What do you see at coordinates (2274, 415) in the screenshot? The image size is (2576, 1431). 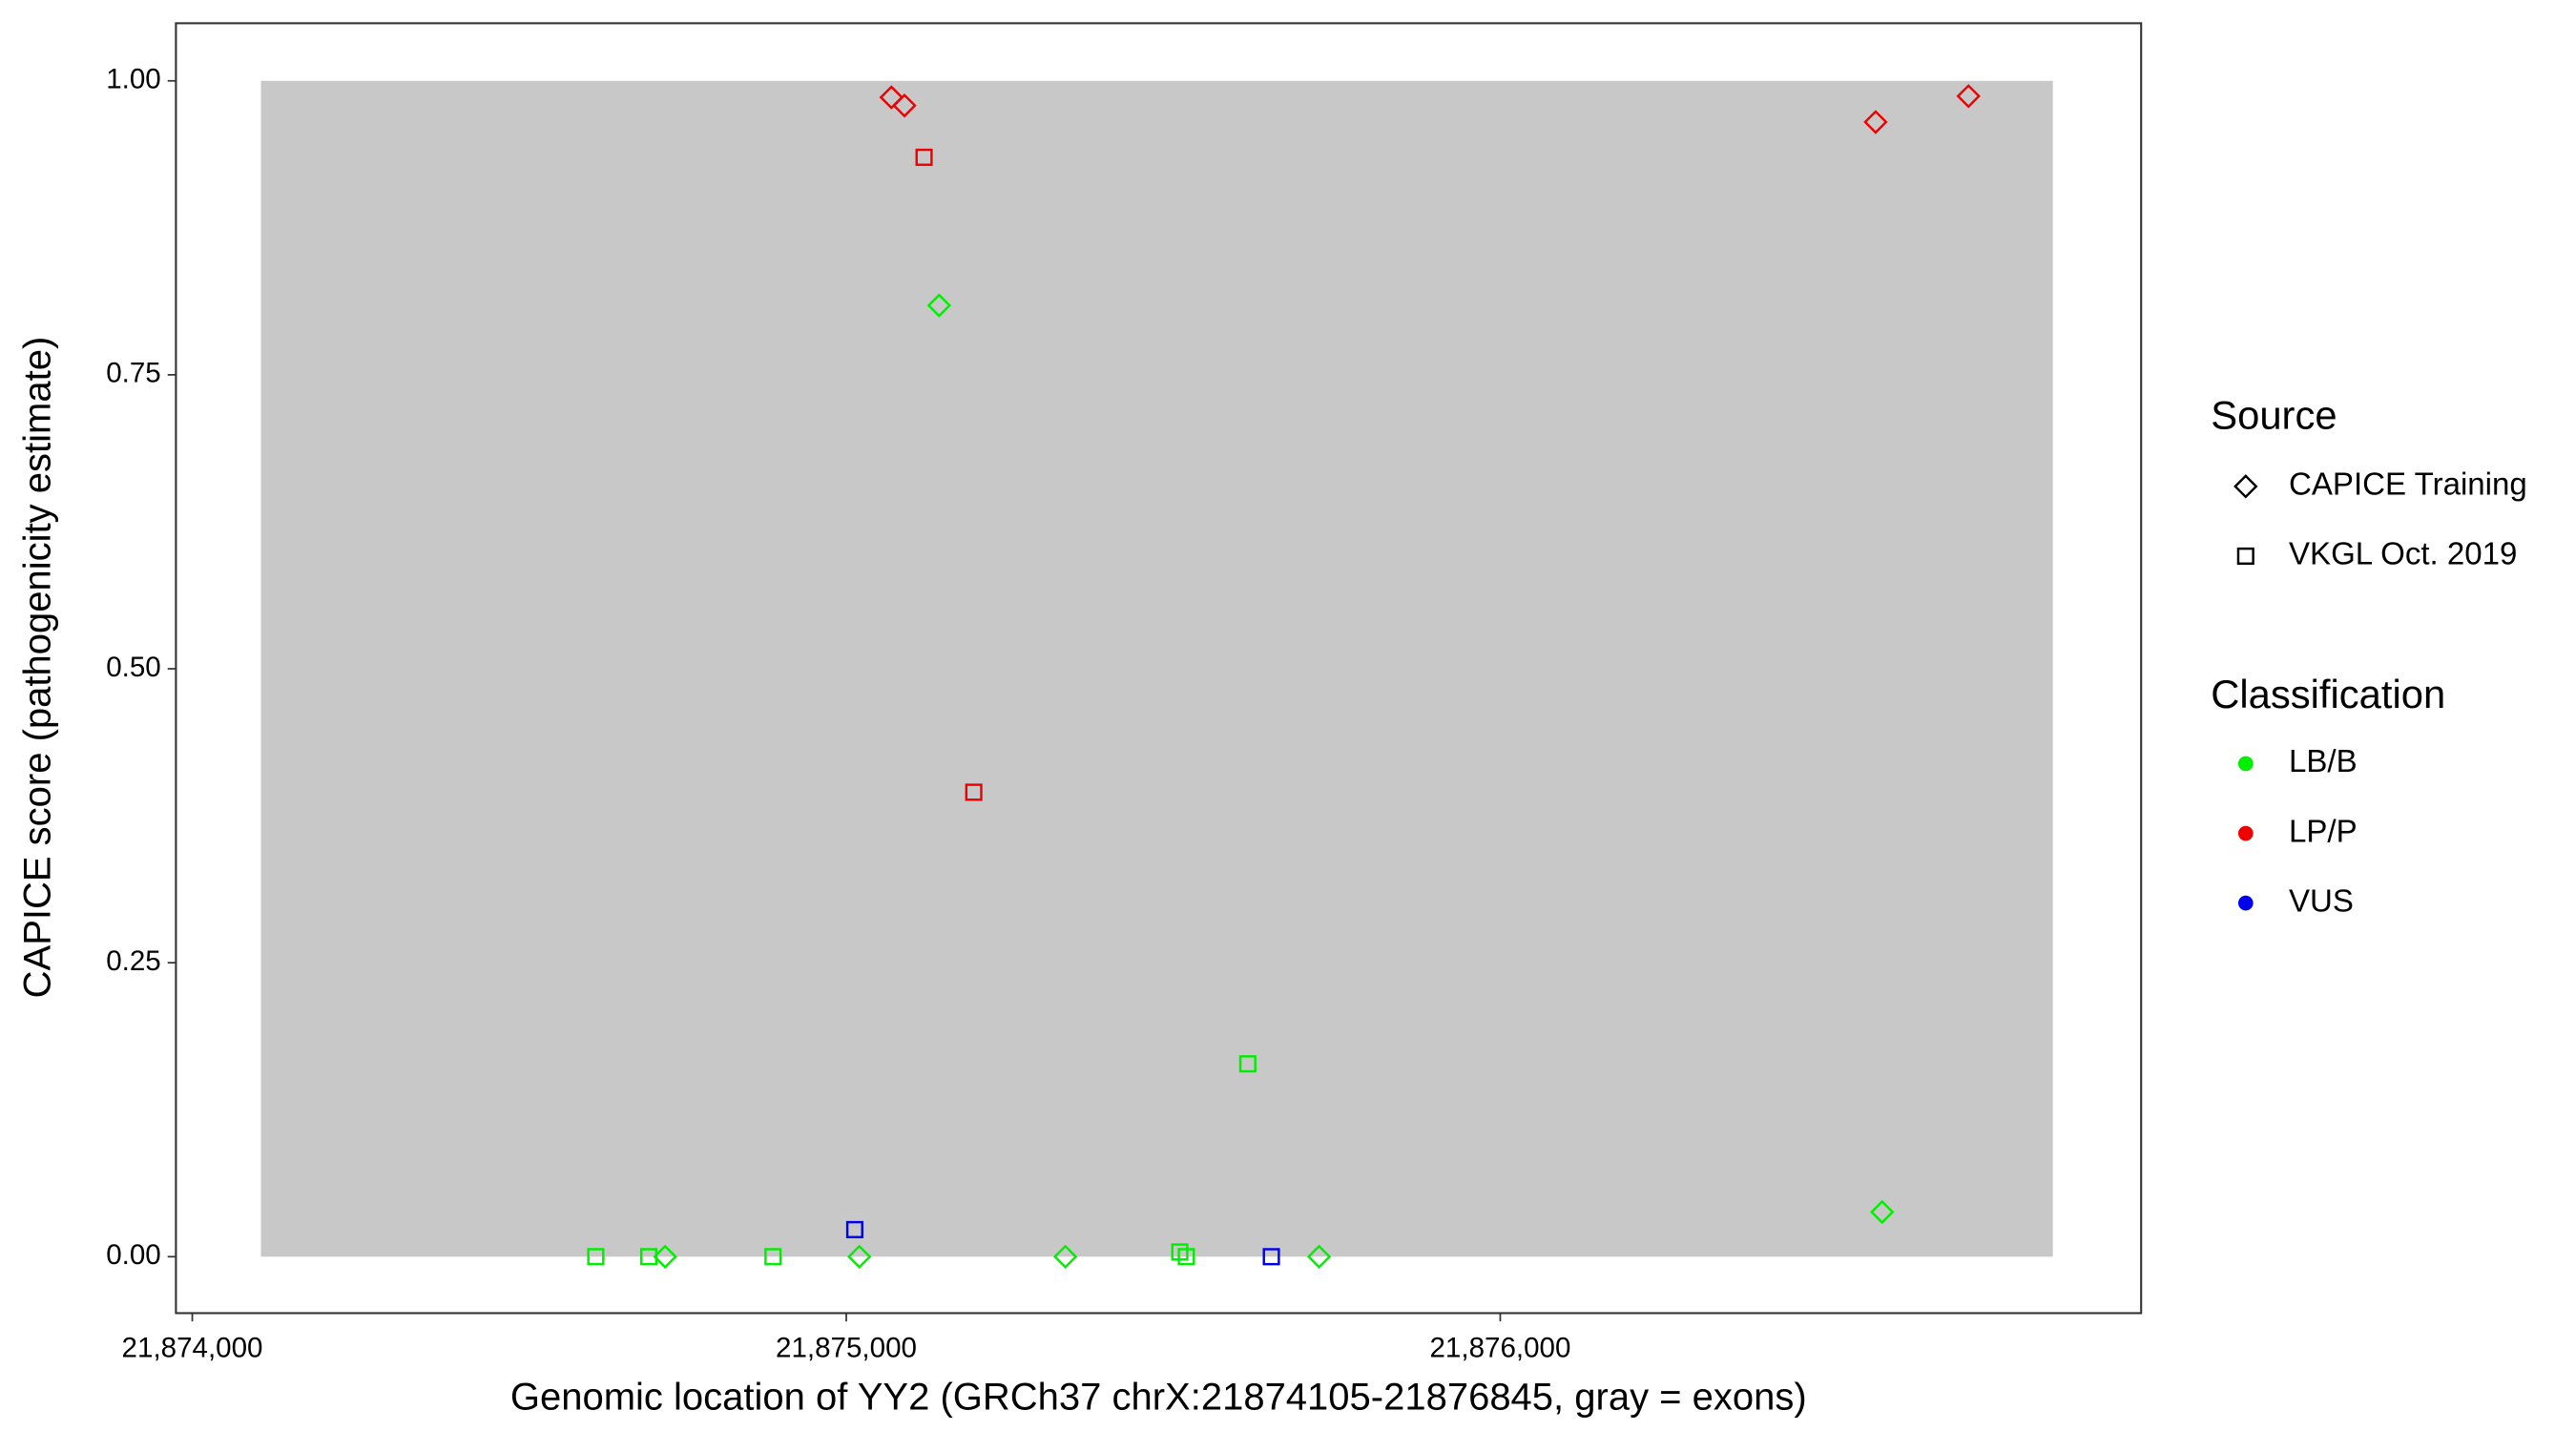 I see `legend-title: Source` at bounding box center [2274, 415].